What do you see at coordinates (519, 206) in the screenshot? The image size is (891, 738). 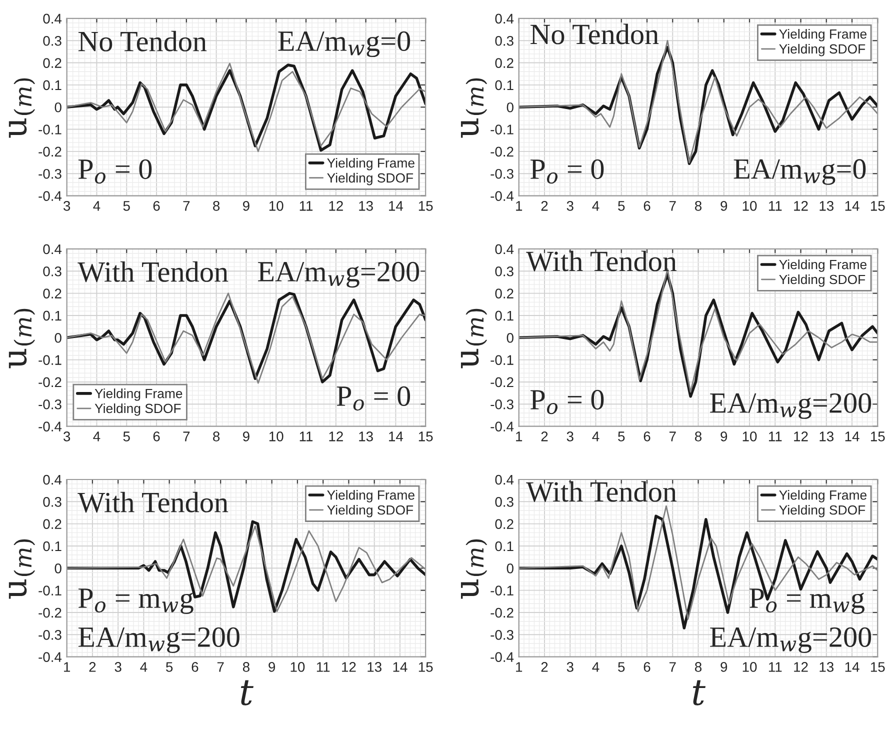 I see `x-tick-label: 1` at bounding box center [519, 206].